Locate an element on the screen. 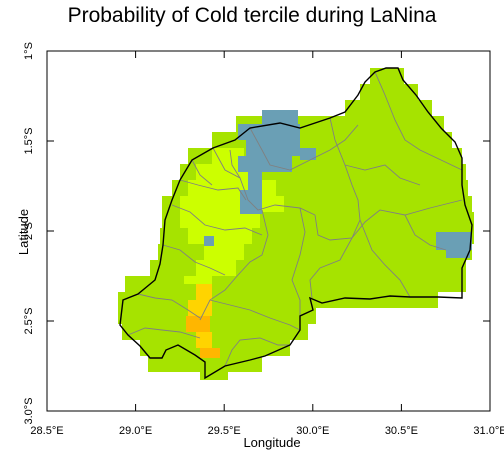 The height and width of the screenshot is (458, 504). field-yellow-layer is located at coordinates (203, 321).